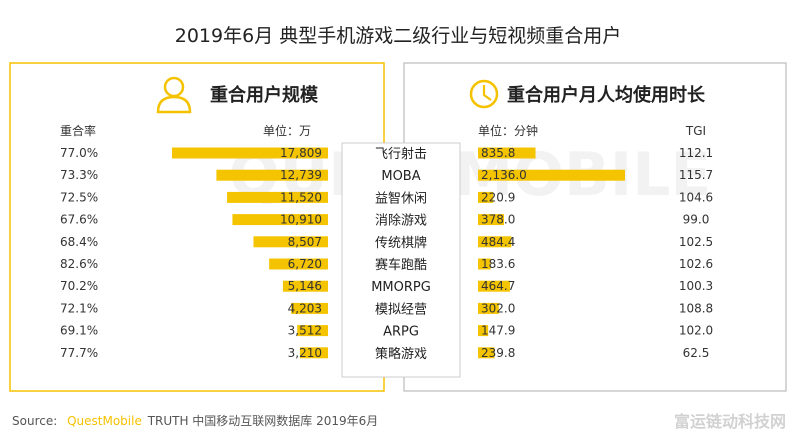 This screenshot has width=796, height=445. What do you see at coordinates (508, 130) in the screenshot?
I see `right-unit-label: 单位：分钟` at bounding box center [508, 130].